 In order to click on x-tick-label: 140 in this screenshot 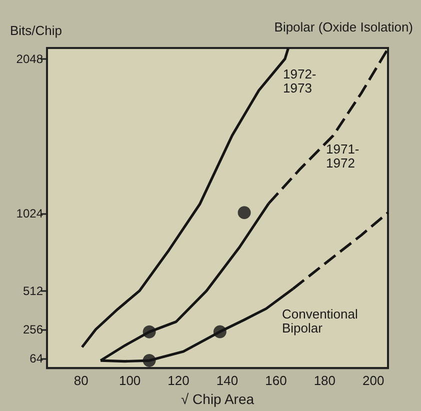, I will do `click(227, 380)`.